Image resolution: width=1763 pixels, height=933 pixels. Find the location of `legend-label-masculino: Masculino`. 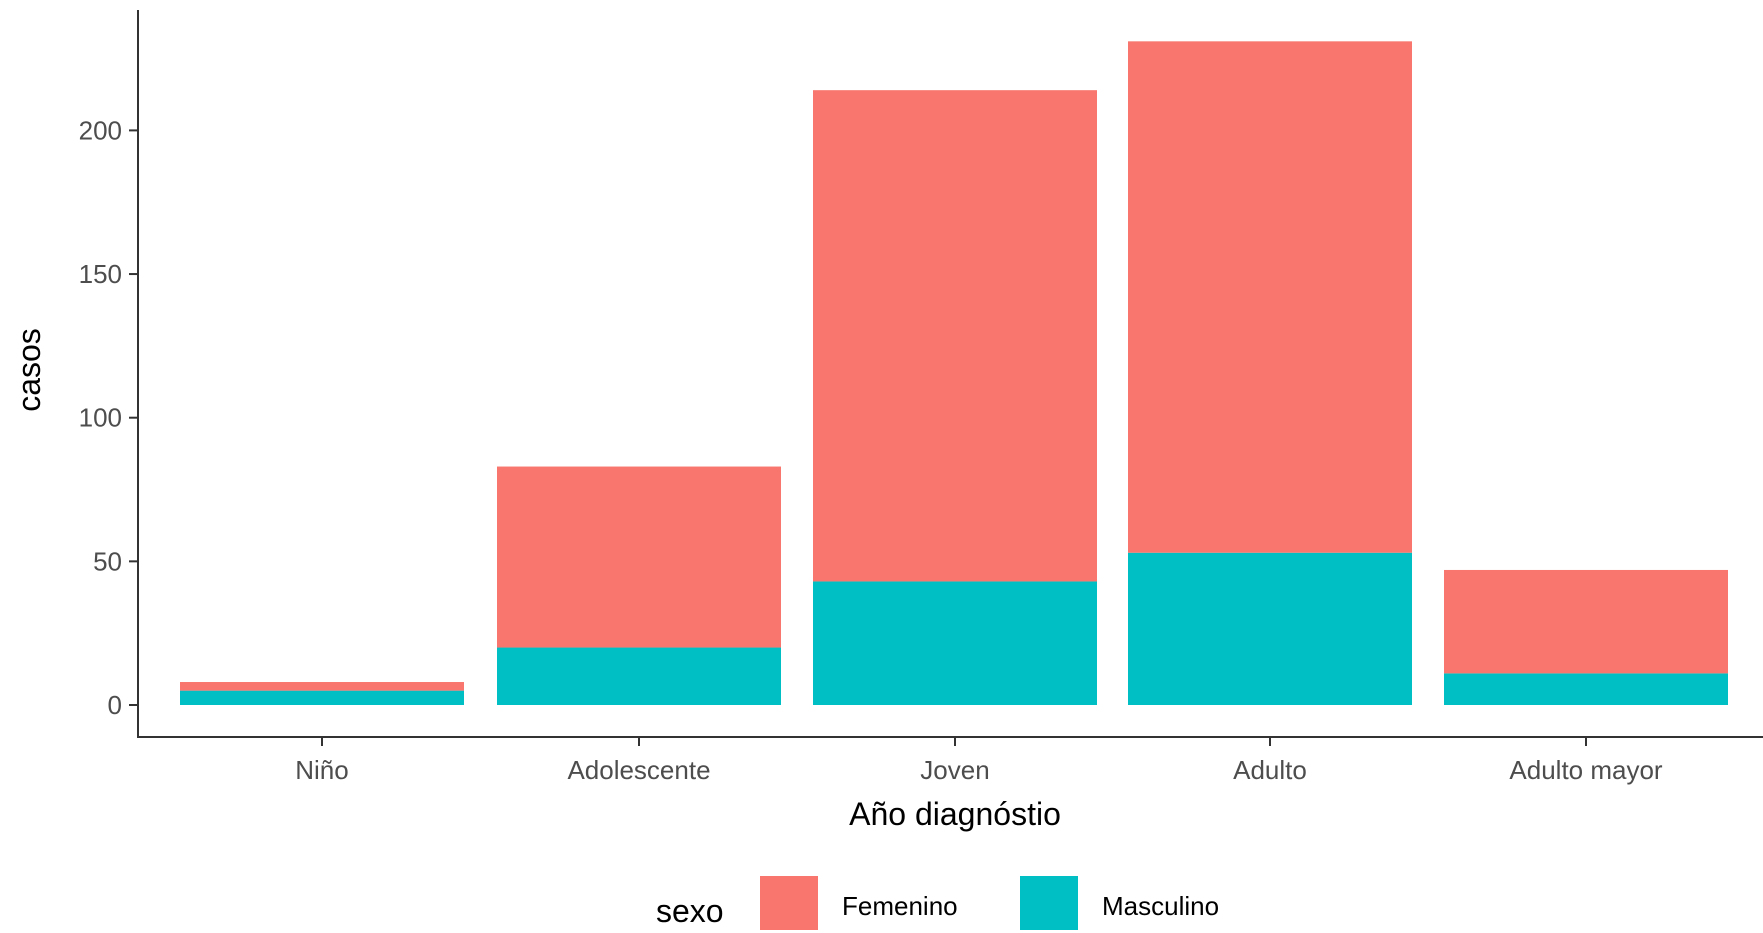

legend-label-masculino: Masculino is located at coordinates (1160, 906).